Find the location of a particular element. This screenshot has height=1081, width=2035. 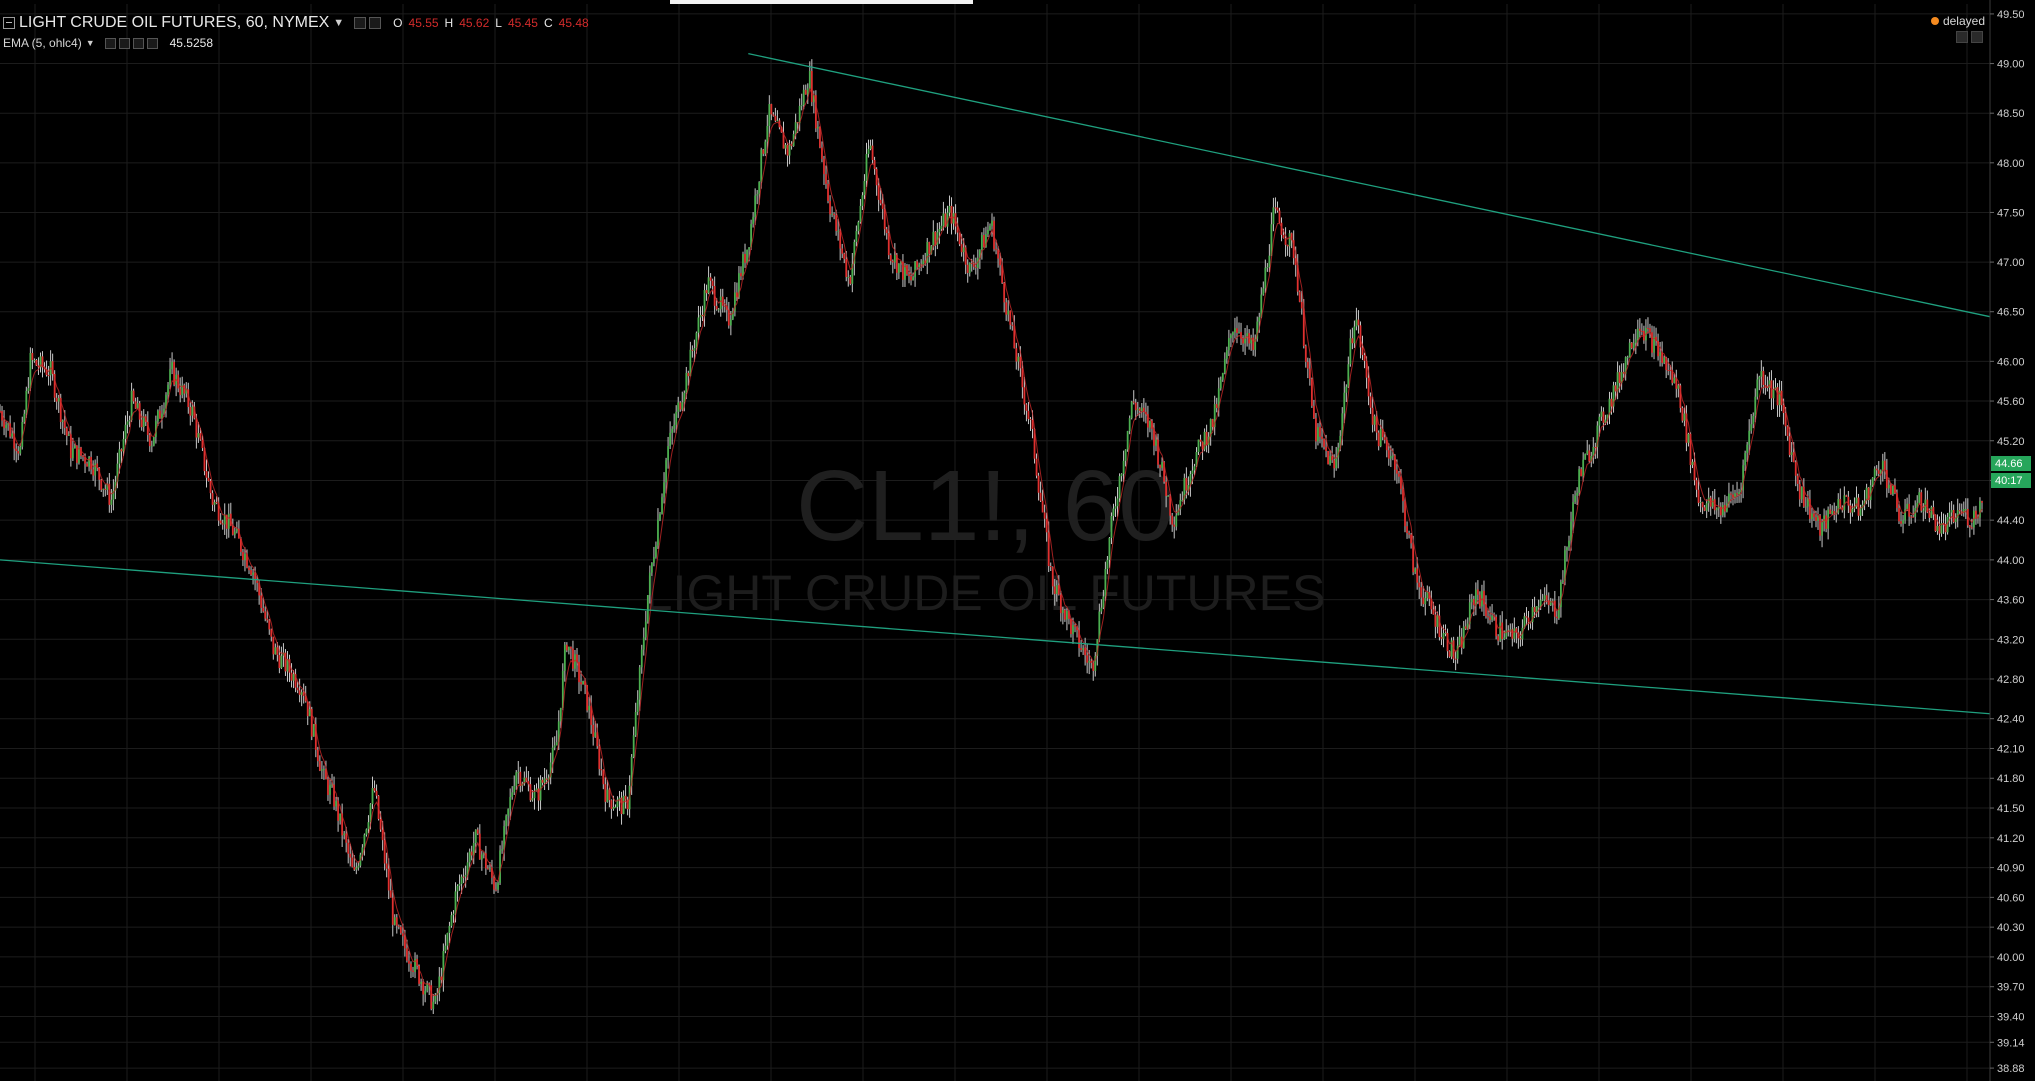

close-icon is located at coordinates (152, 43).